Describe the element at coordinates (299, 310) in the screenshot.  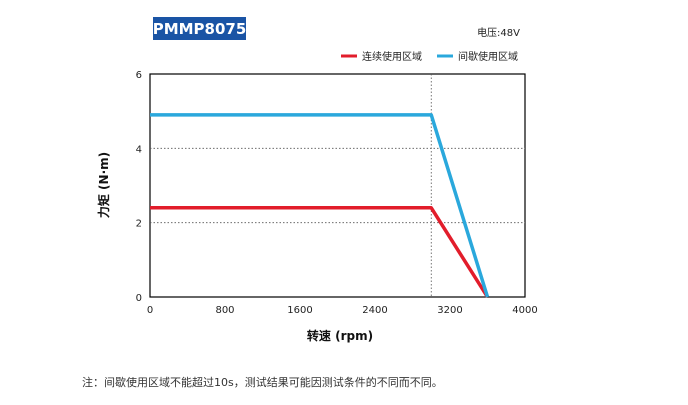
I see `x-tick-label: 1600` at that location.